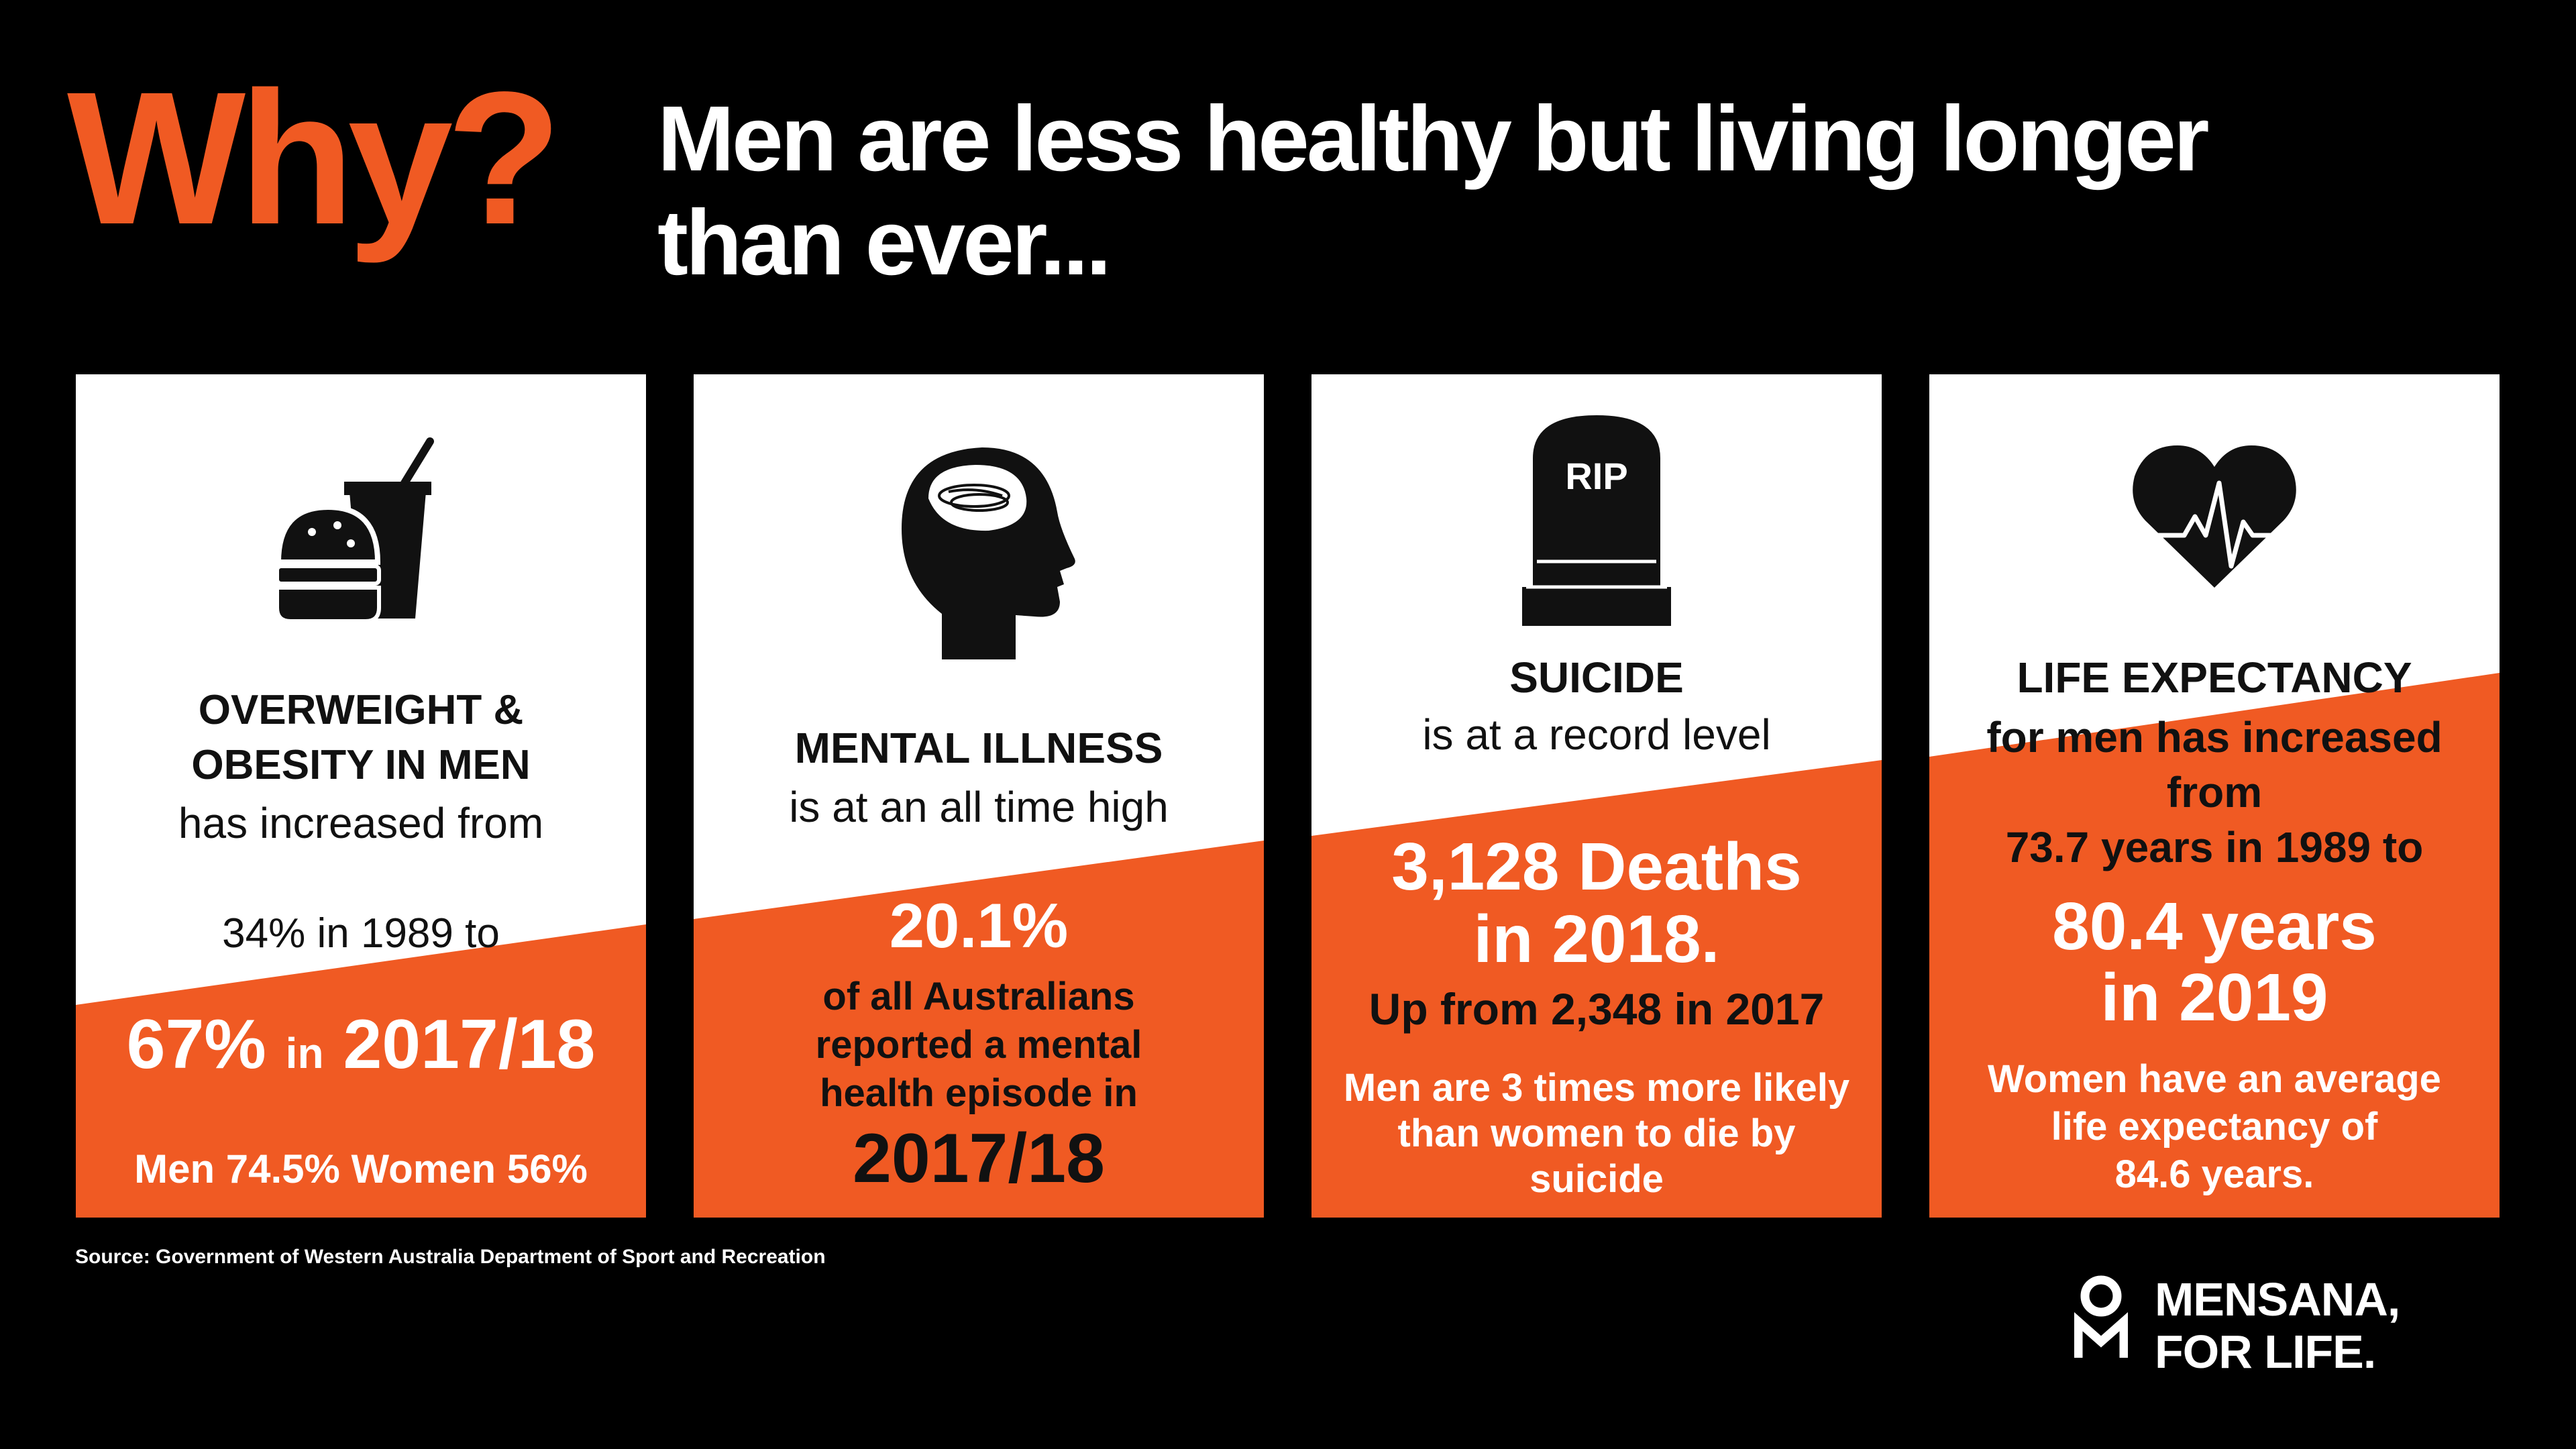 The width and height of the screenshot is (2576, 1449). Describe the element at coordinates (988, 553) in the screenshot. I see `head-brain-icon` at that location.